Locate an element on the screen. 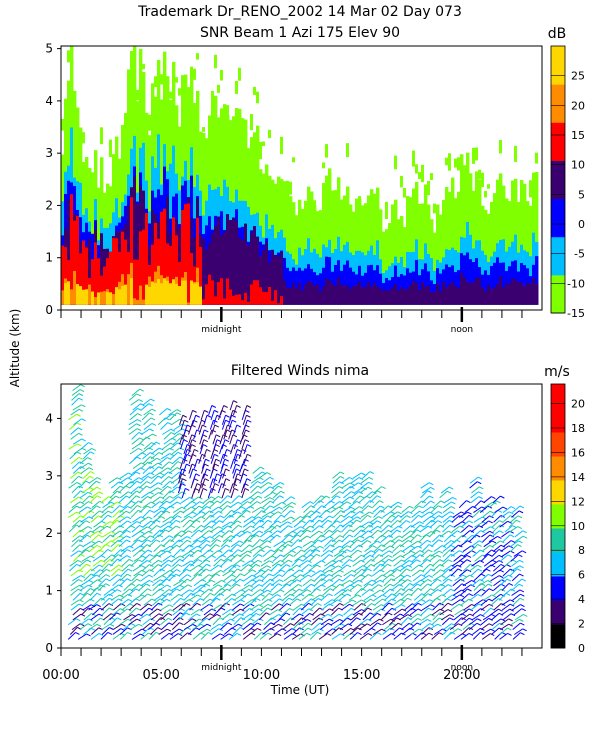 The image size is (600, 750). wind-colorbar: m/s 0 2 4 6 8 10 12 14 16 18 20 is located at coordinates (564, 509).